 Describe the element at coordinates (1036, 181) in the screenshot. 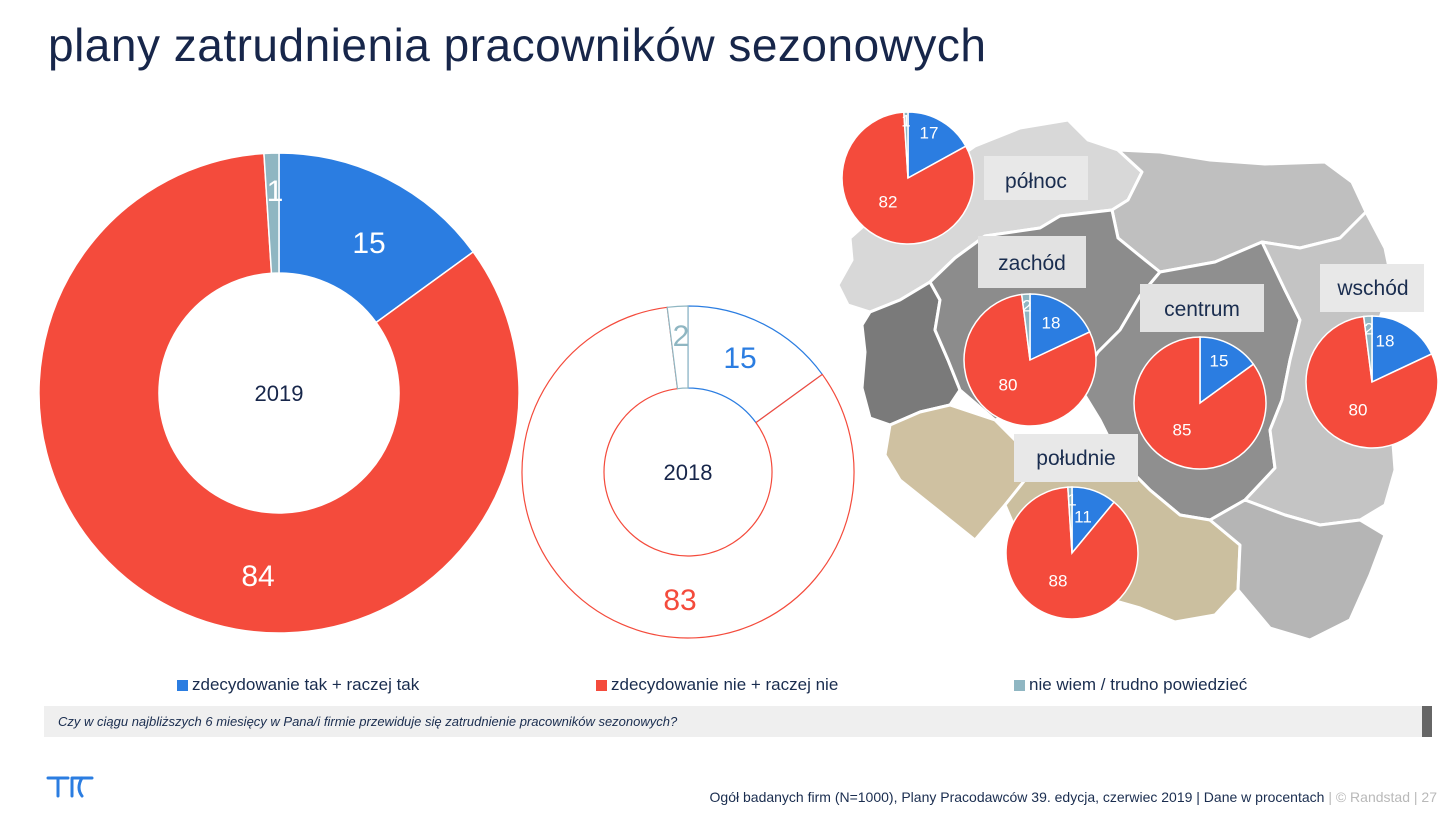

I see `region-label-polnoc: północ` at that location.